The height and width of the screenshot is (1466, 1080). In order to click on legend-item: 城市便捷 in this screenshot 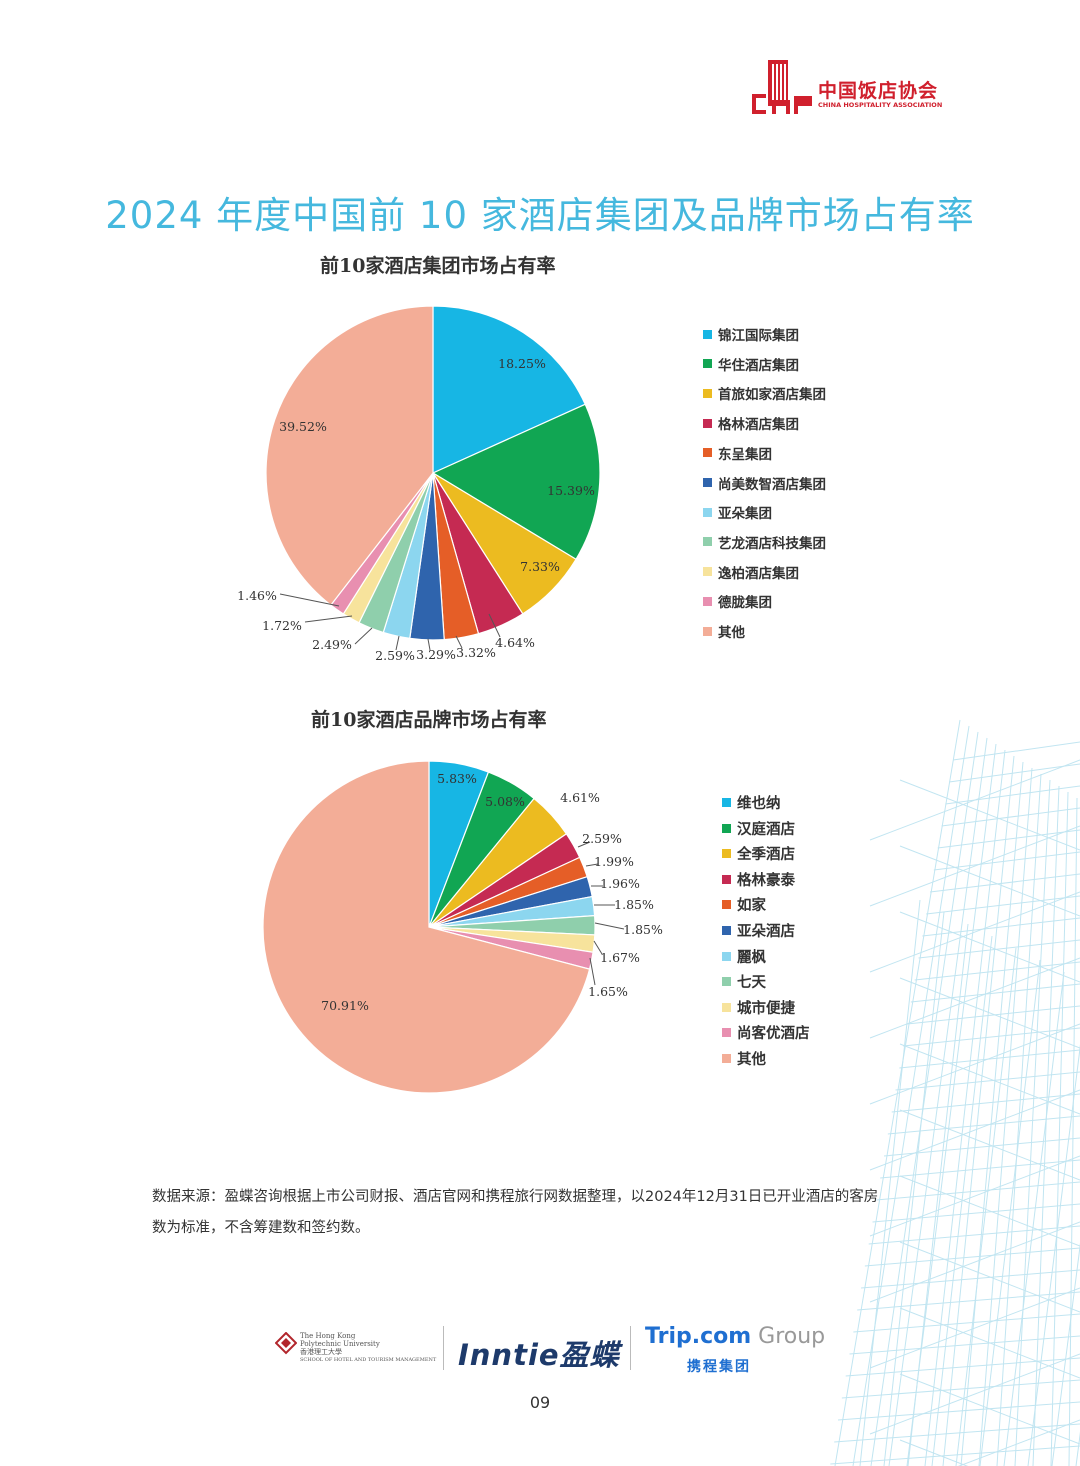, I will do `click(758, 1007)`.